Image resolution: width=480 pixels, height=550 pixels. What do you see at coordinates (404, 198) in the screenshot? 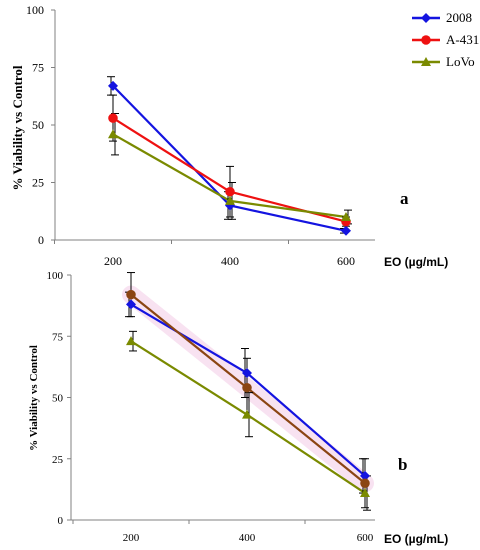
I see `panel-a-label: a` at bounding box center [404, 198].